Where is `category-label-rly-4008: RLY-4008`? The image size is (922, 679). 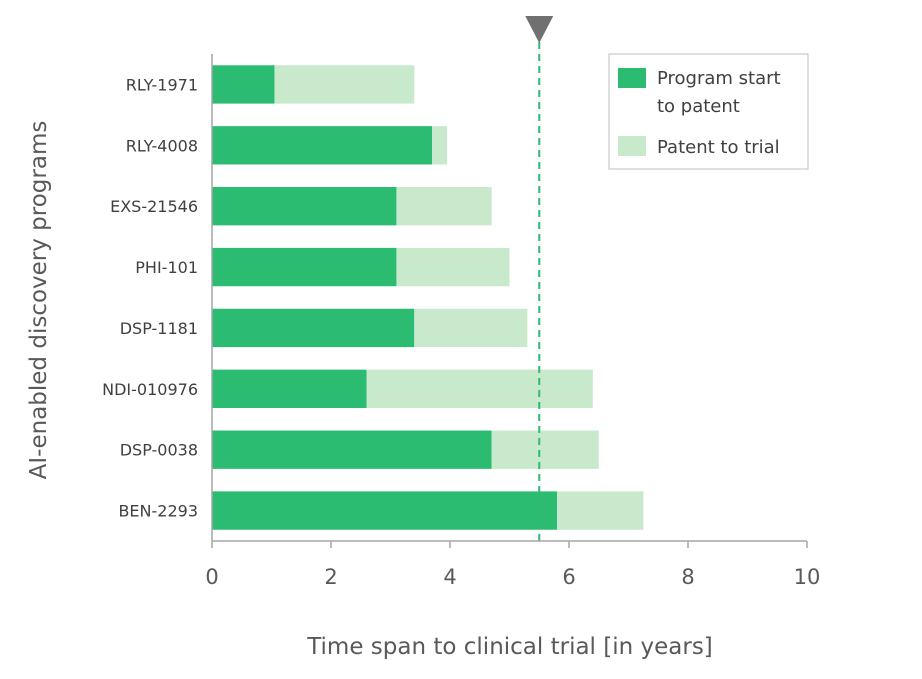
category-label-rly-4008: RLY-4008 is located at coordinates (162, 145).